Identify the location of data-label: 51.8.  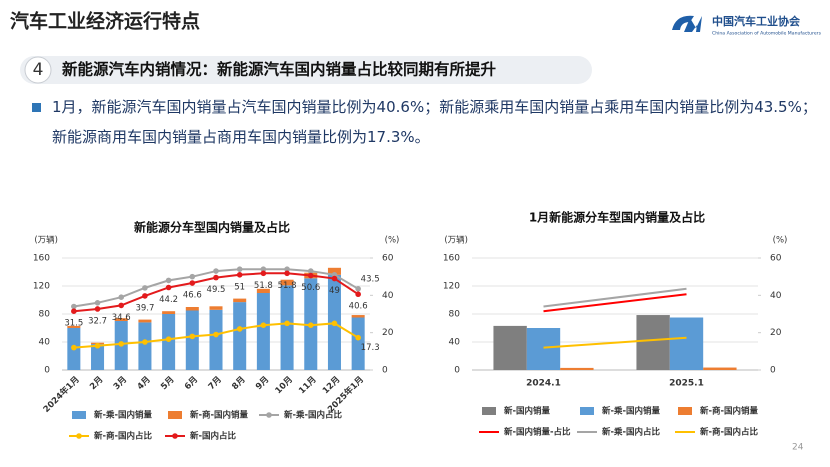
(263, 286).